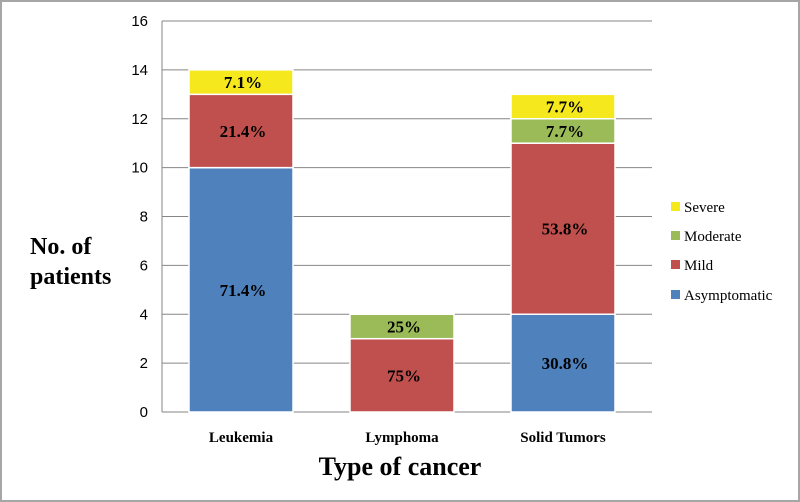  Describe the element at coordinates (139, 168) in the screenshot. I see `y-tick-label: 10` at that location.